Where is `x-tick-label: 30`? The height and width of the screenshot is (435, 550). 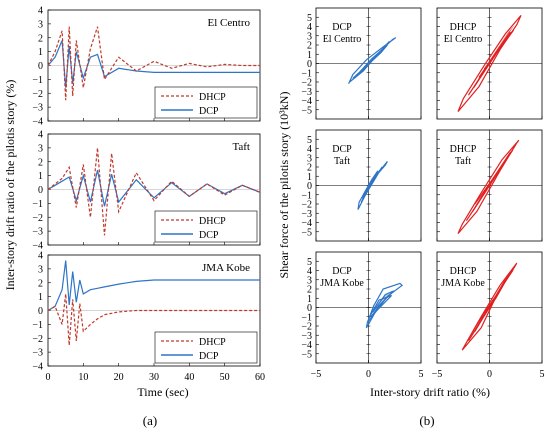
x-tick-label: 30 is located at coordinates (154, 377).